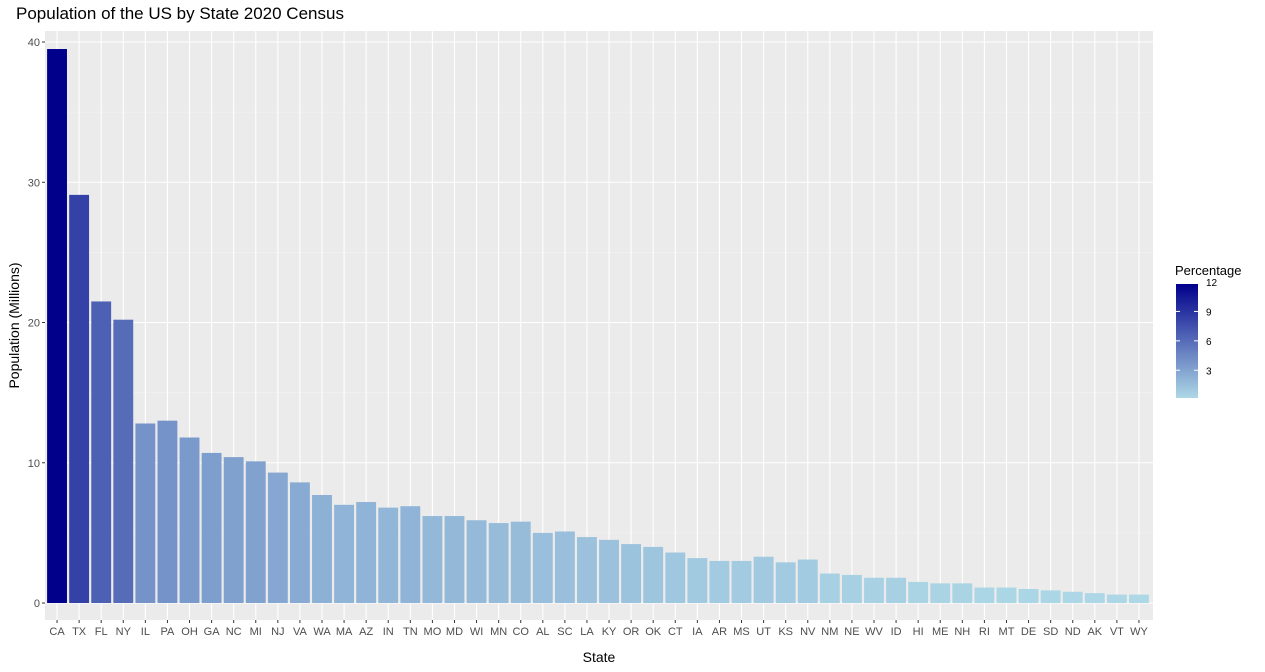 The height and width of the screenshot is (672, 1265). Describe the element at coordinates (609, 632) in the screenshot. I see `x-tick-label: KY` at that location.